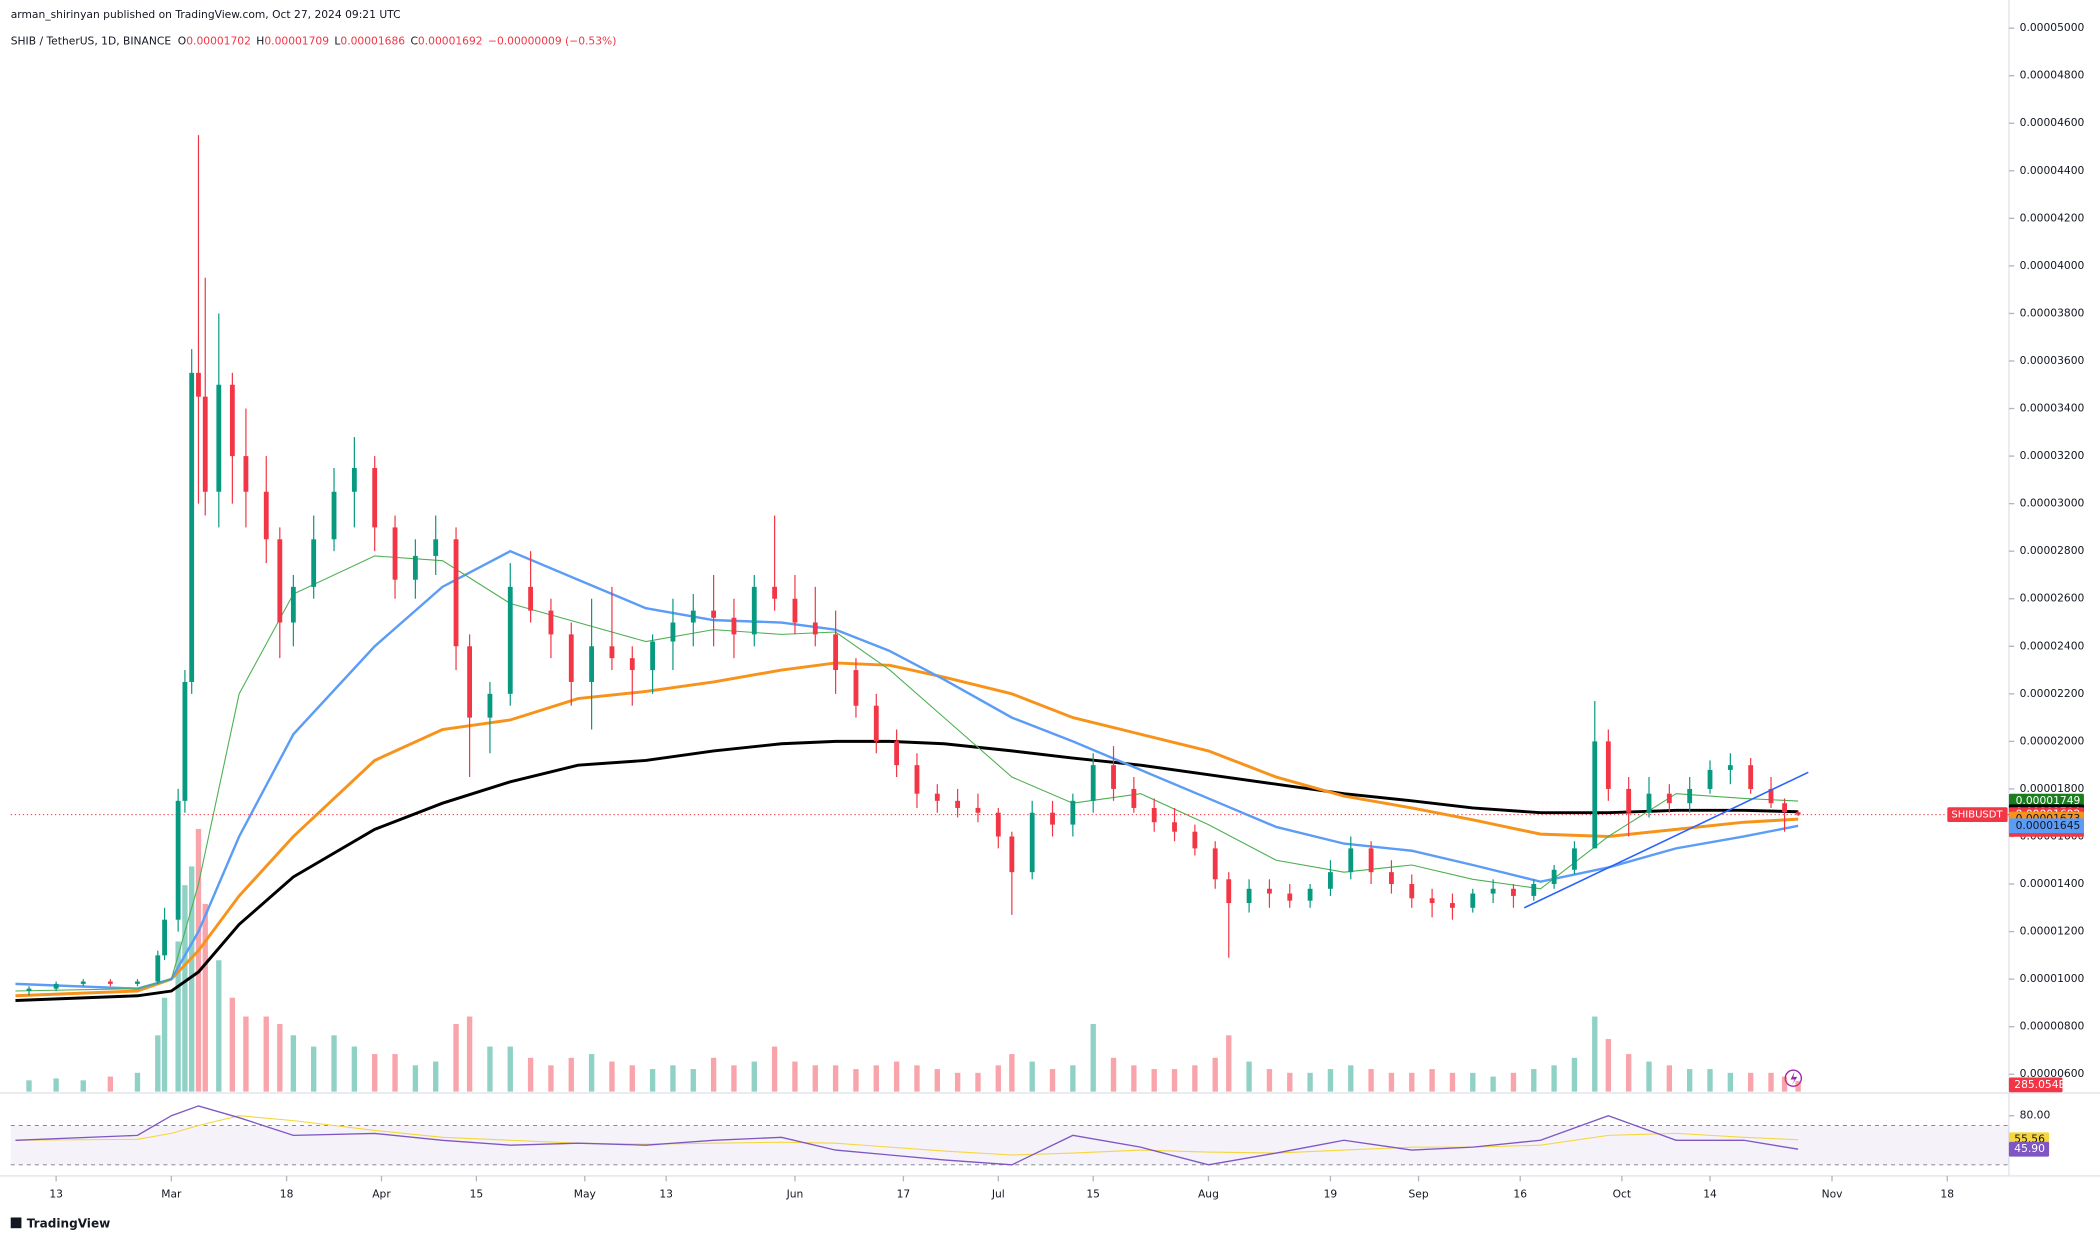 The width and height of the screenshot is (2100, 1243). I want to click on lightning-icon, so click(1793, 1078).